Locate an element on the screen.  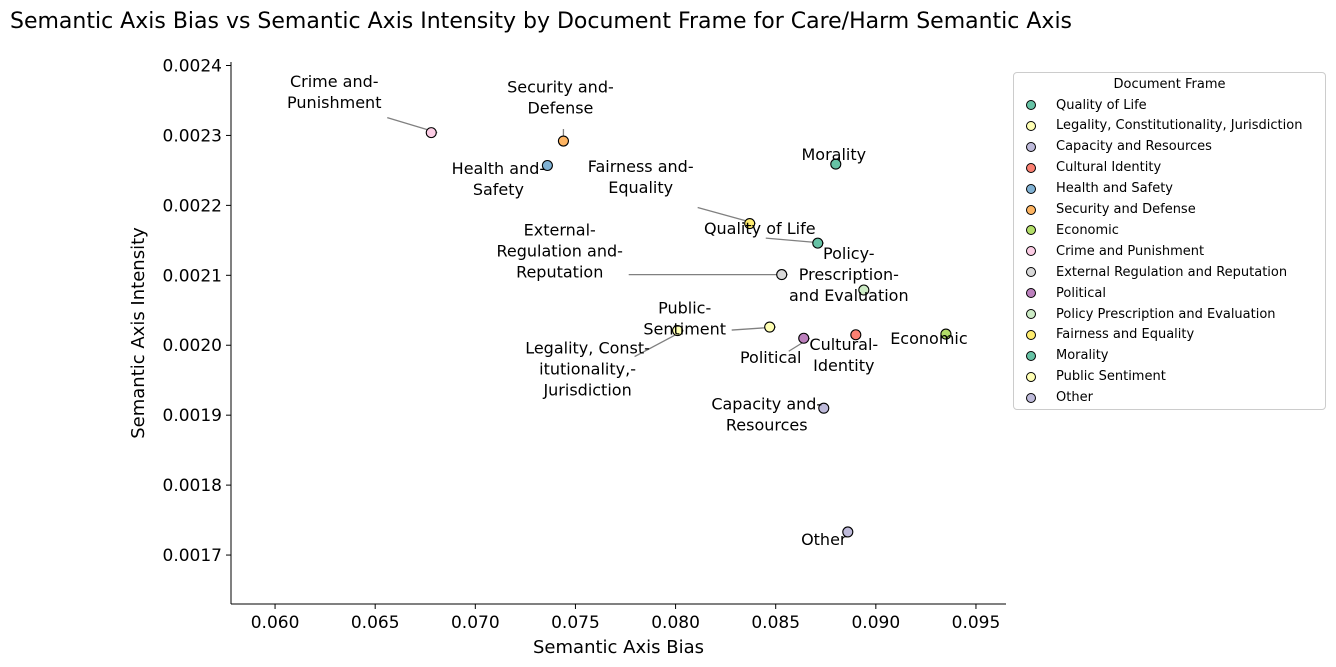
legend-item: Public Sentiment is located at coordinates (1096, 377).